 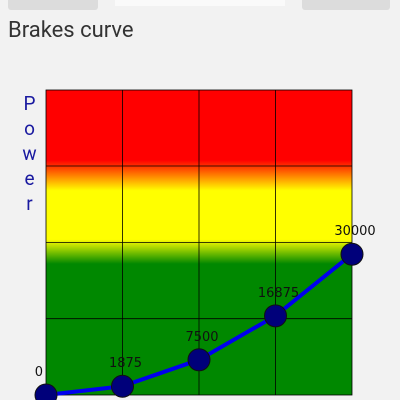 I want to click on y-axis-label: Power, so click(x=29, y=154).